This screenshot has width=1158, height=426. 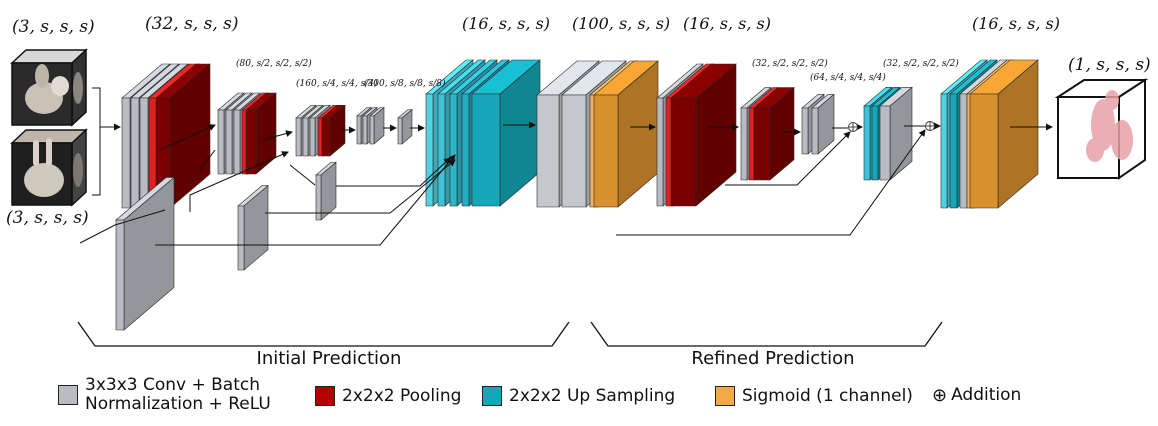 What do you see at coordinates (49, 167) in the screenshot?
I see `input-cube-bottom` at bounding box center [49, 167].